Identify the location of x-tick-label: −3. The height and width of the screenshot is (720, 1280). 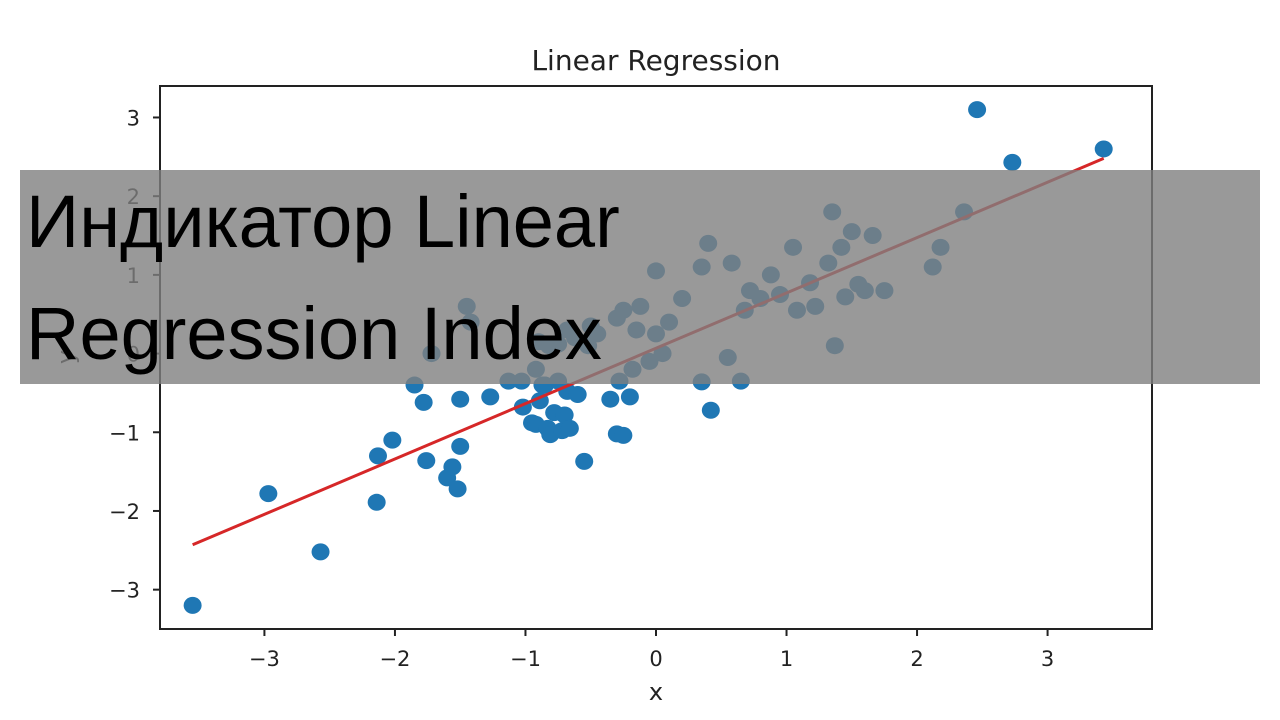
(264, 659).